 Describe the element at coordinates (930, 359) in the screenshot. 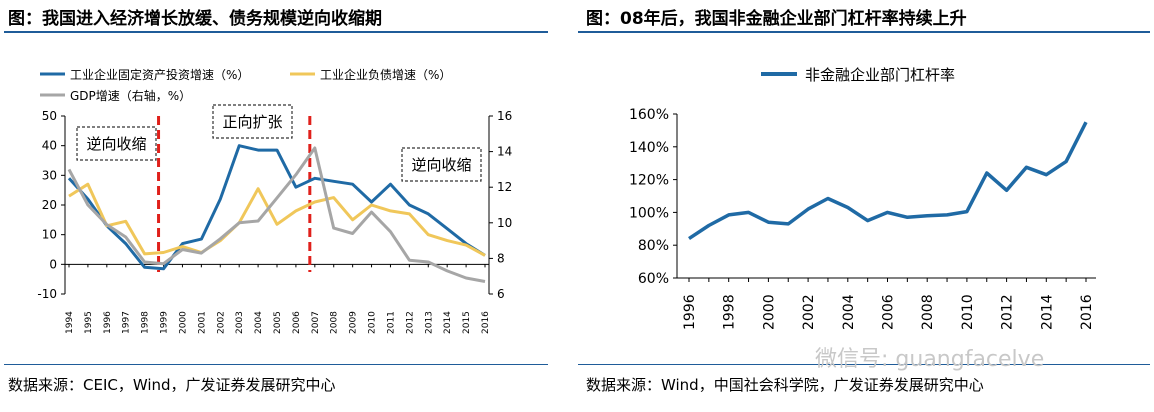

I see `wechat-watermark: 微信号: guangfacelve` at that location.